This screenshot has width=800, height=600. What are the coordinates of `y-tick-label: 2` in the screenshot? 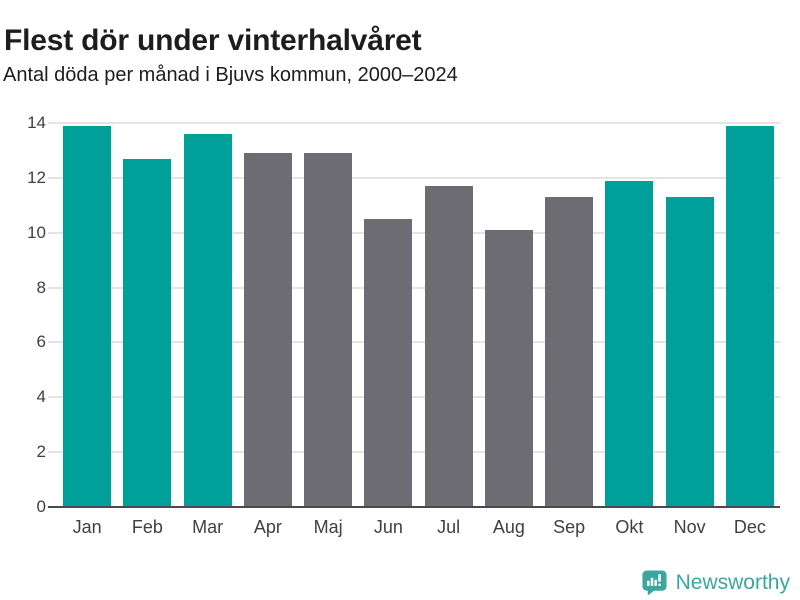 It's located at (41, 452).